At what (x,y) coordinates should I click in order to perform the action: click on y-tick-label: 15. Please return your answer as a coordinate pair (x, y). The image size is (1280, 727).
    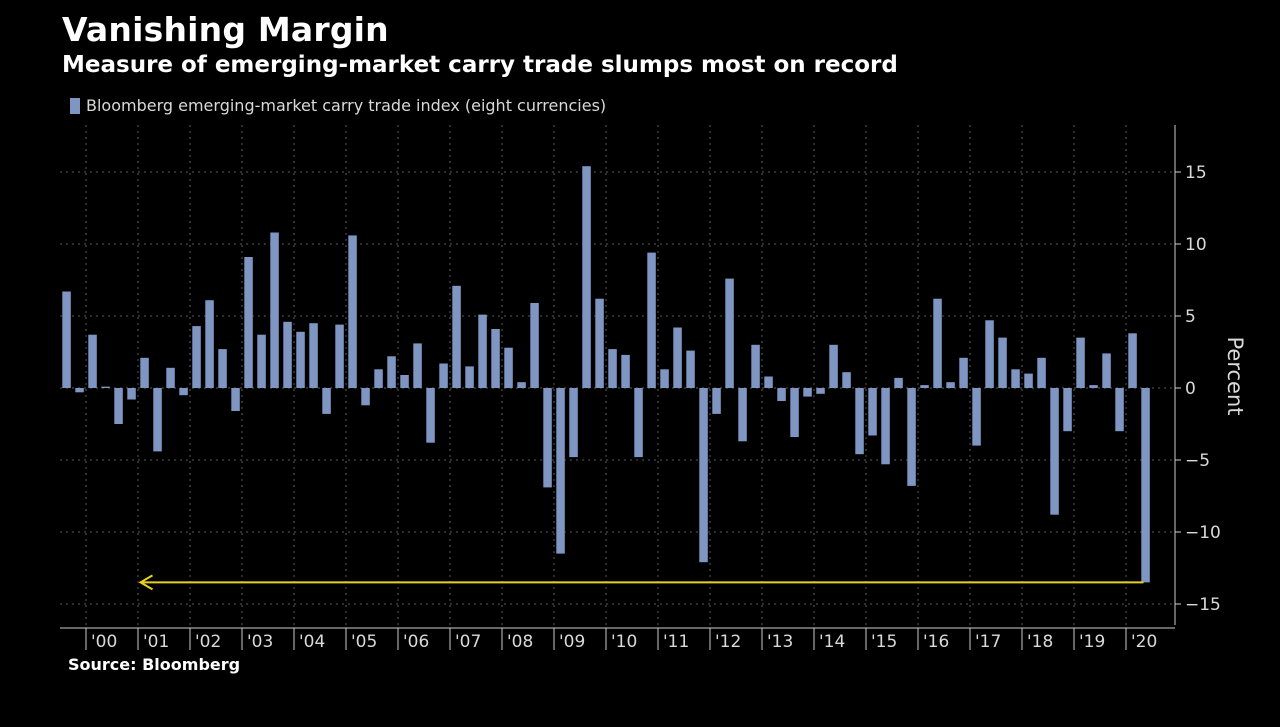
    Looking at the image, I should click on (1196, 173).